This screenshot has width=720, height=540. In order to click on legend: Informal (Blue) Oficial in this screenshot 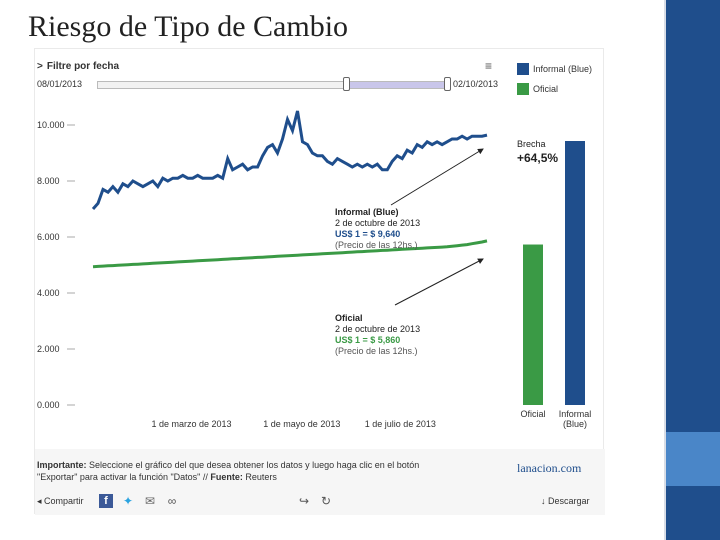, I will do `click(560, 81)`.